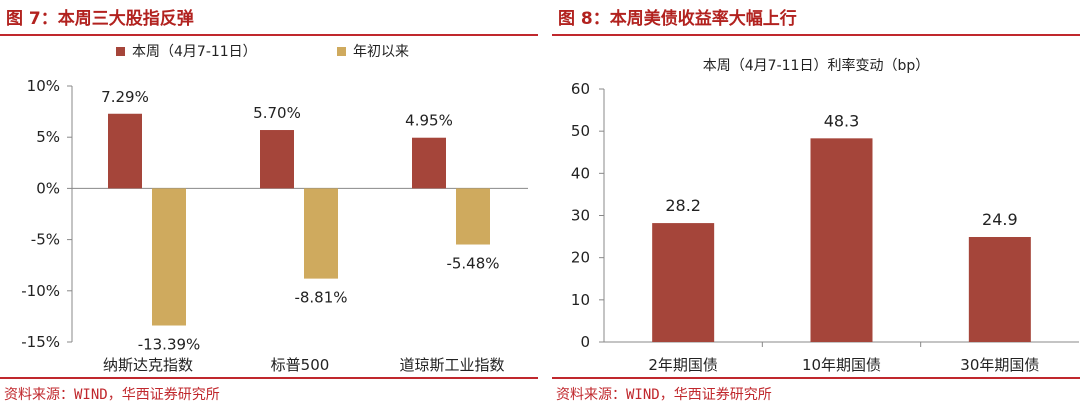  What do you see at coordinates (48, 188) in the screenshot?
I see `y-tick-label: 0%` at bounding box center [48, 188].